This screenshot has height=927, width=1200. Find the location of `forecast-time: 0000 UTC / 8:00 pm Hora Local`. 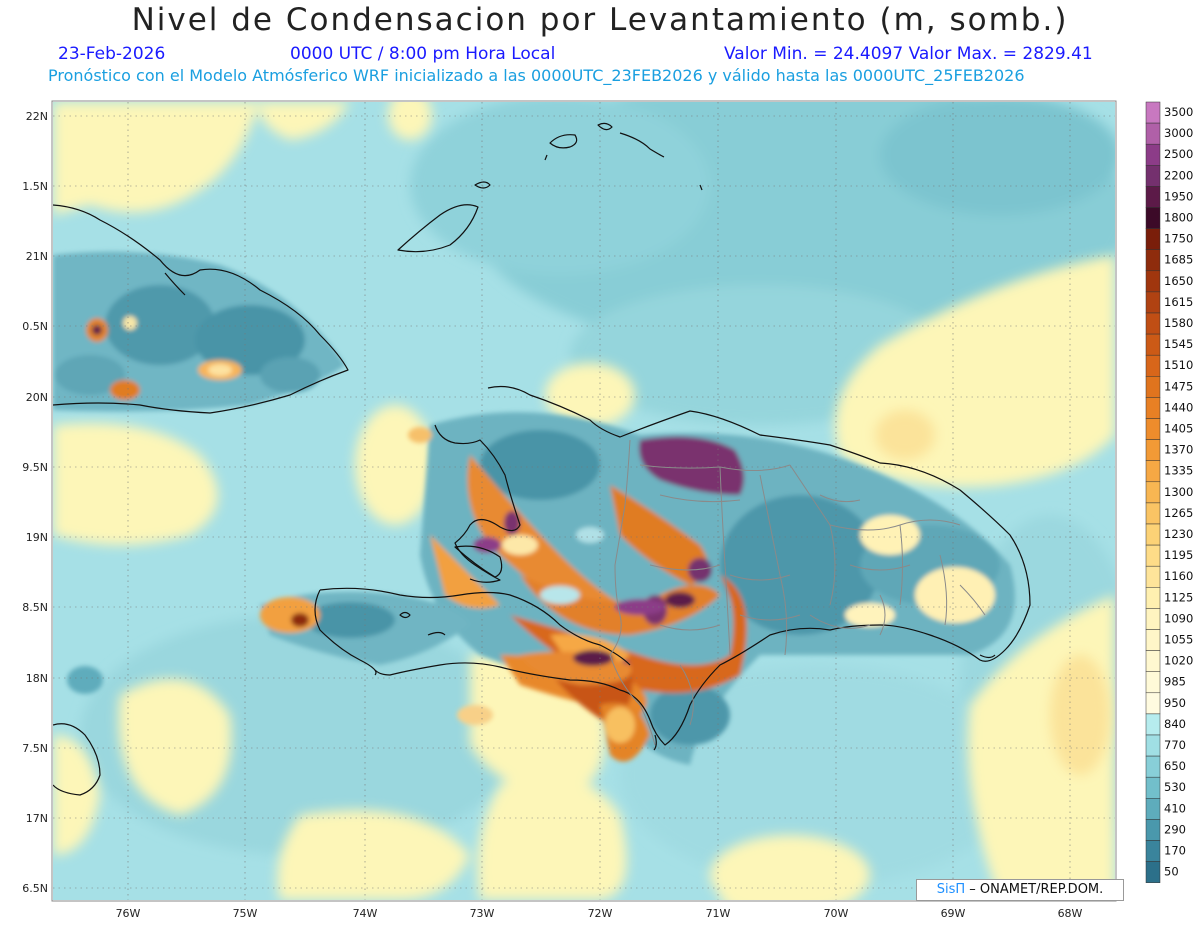

forecast-time: 0000 UTC / 8:00 pm Hora Local is located at coordinates (423, 54).